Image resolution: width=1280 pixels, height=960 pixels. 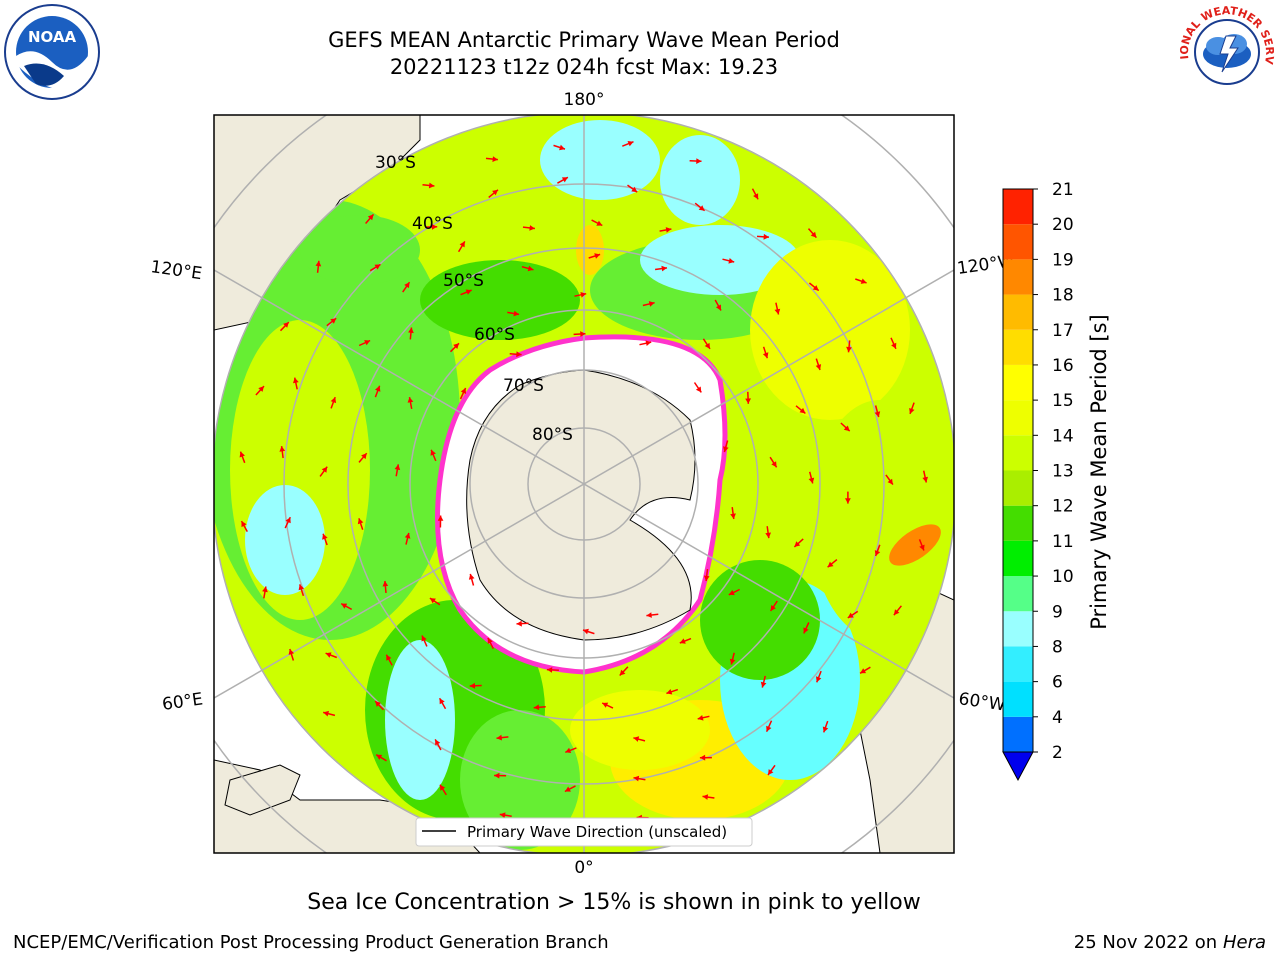 I want to click on chart-subtitle: 20221123 t12z 024h fcst Max: 19.23, so click(x=584, y=67).